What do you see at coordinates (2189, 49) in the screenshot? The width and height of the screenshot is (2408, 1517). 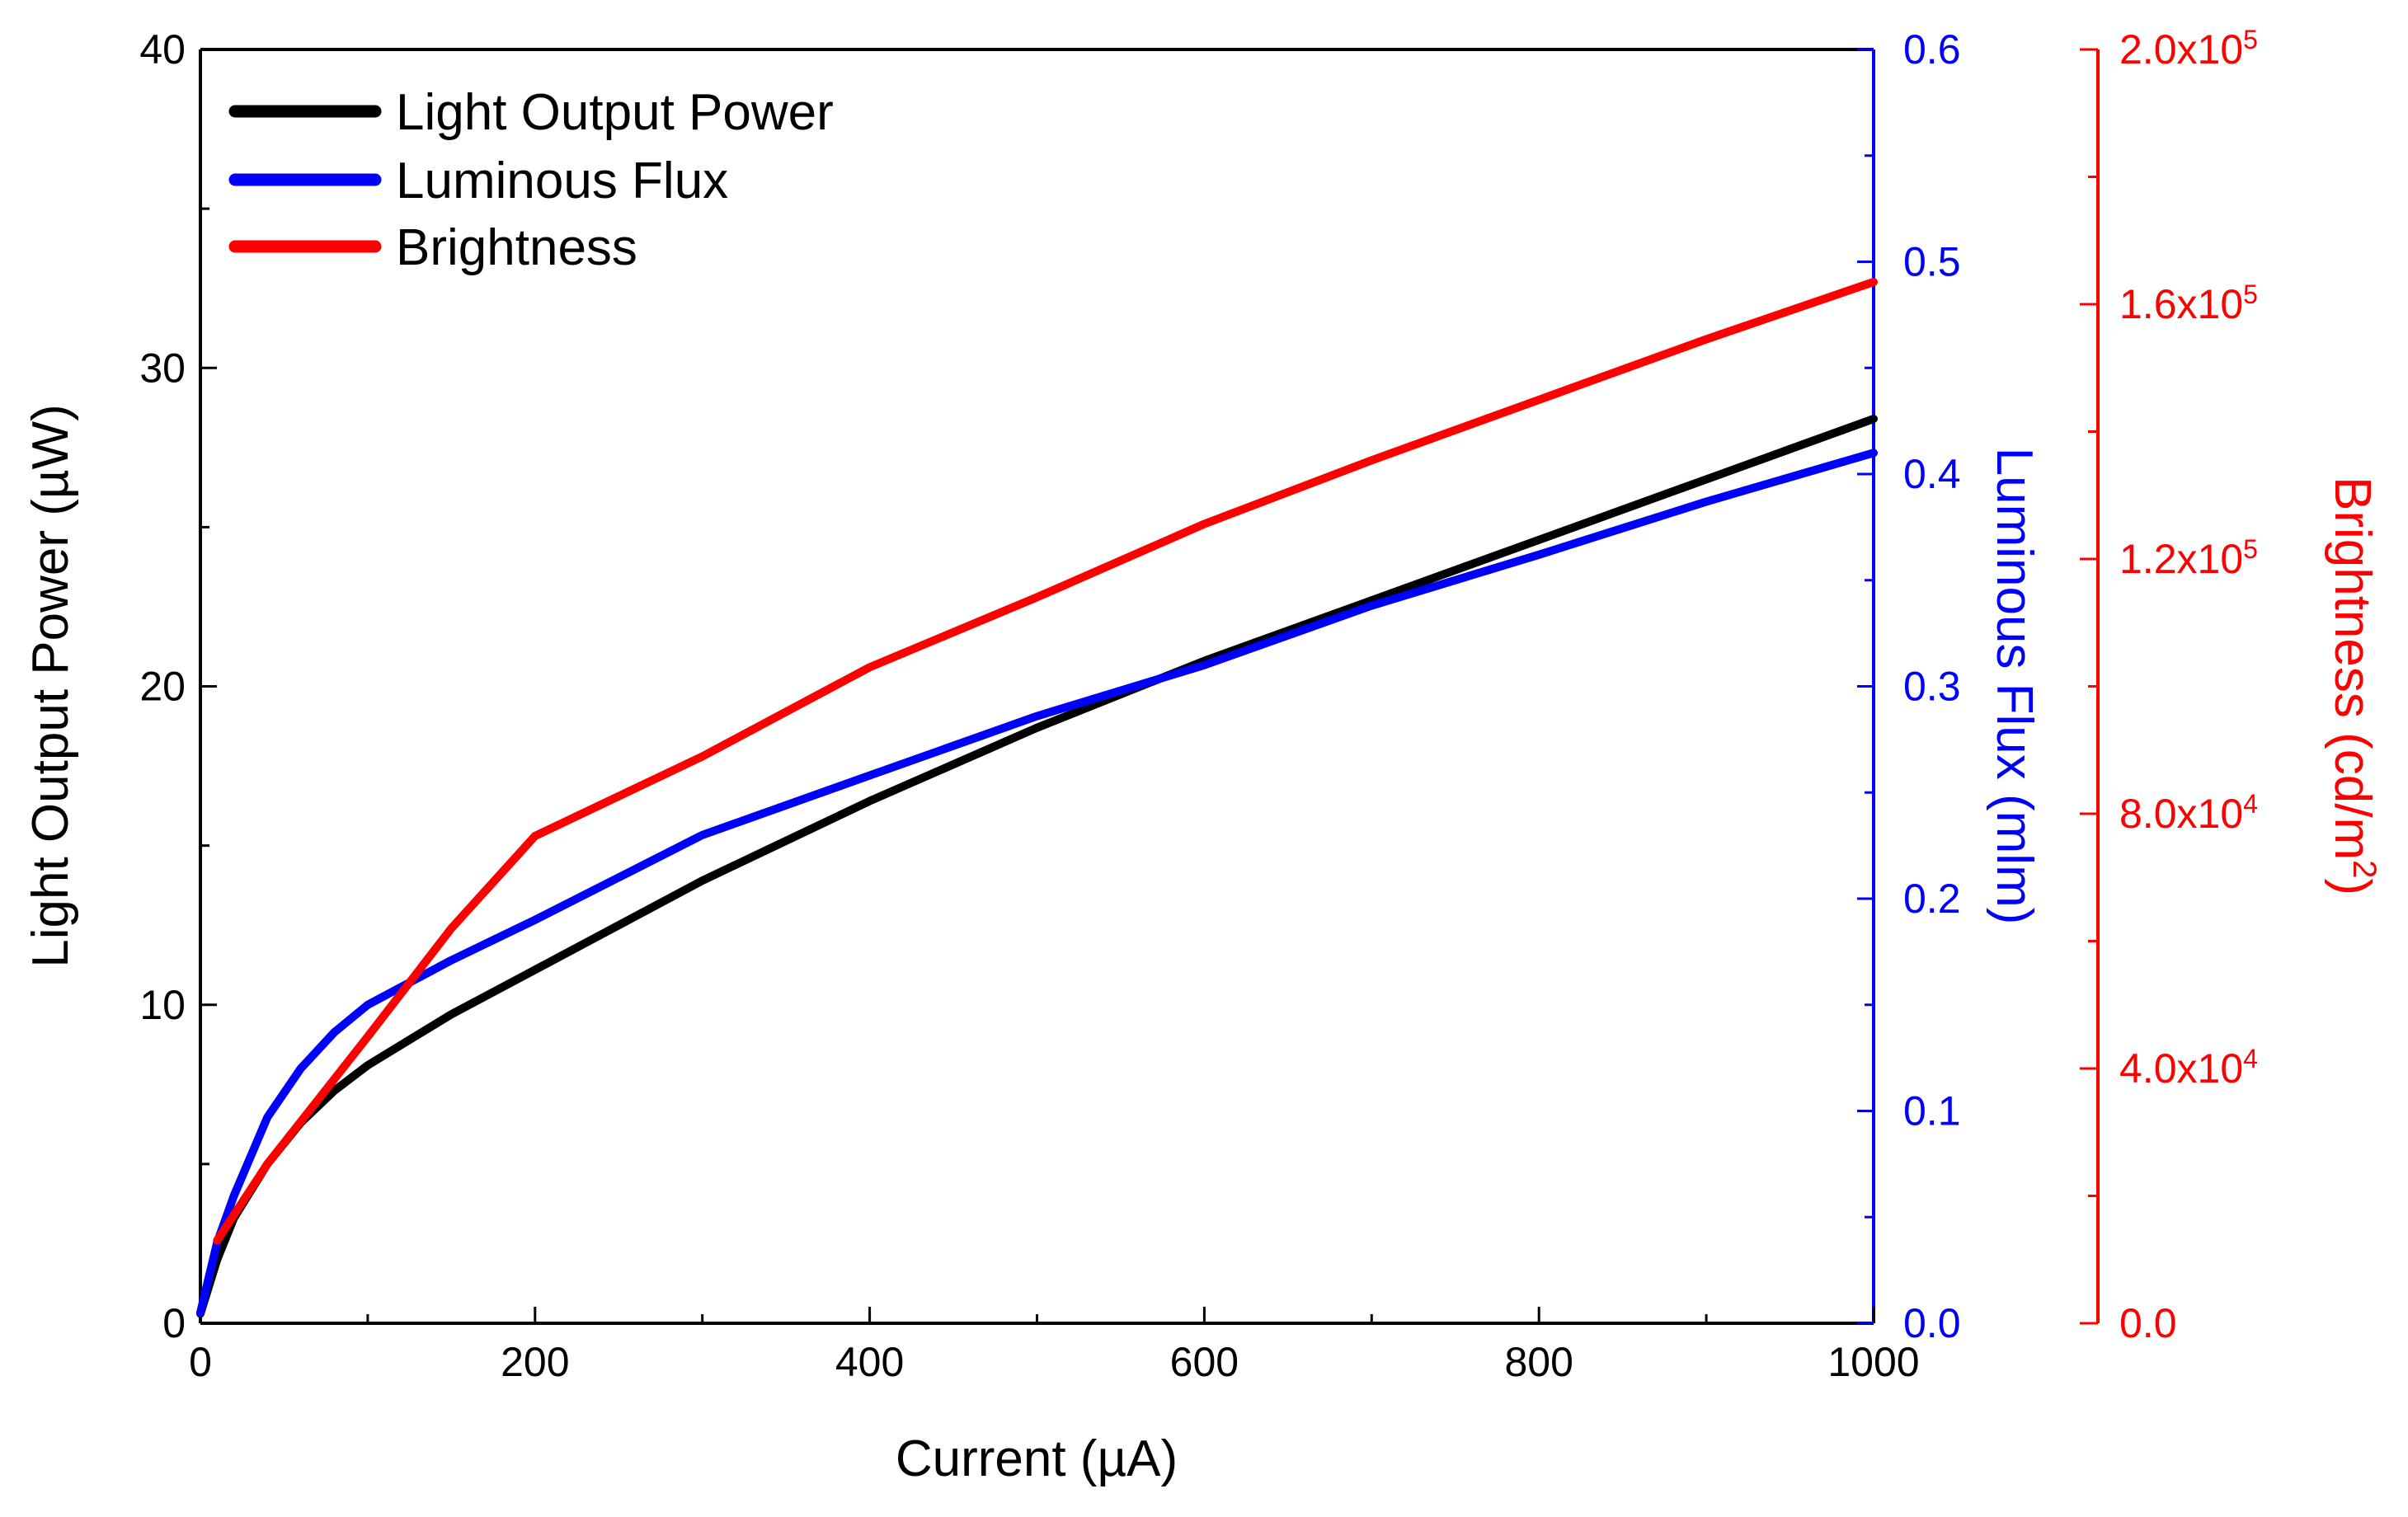 I see `brightness-tick-label: 2.0x10⁵` at bounding box center [2189, 49].